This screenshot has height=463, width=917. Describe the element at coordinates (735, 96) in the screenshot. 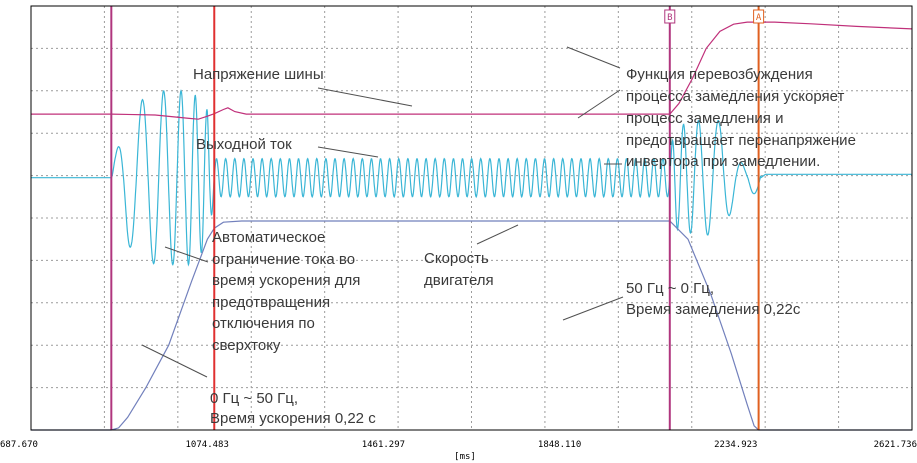

I see `annotation-overexcitation-line-2: процесса замедления ускоряет` at that location.